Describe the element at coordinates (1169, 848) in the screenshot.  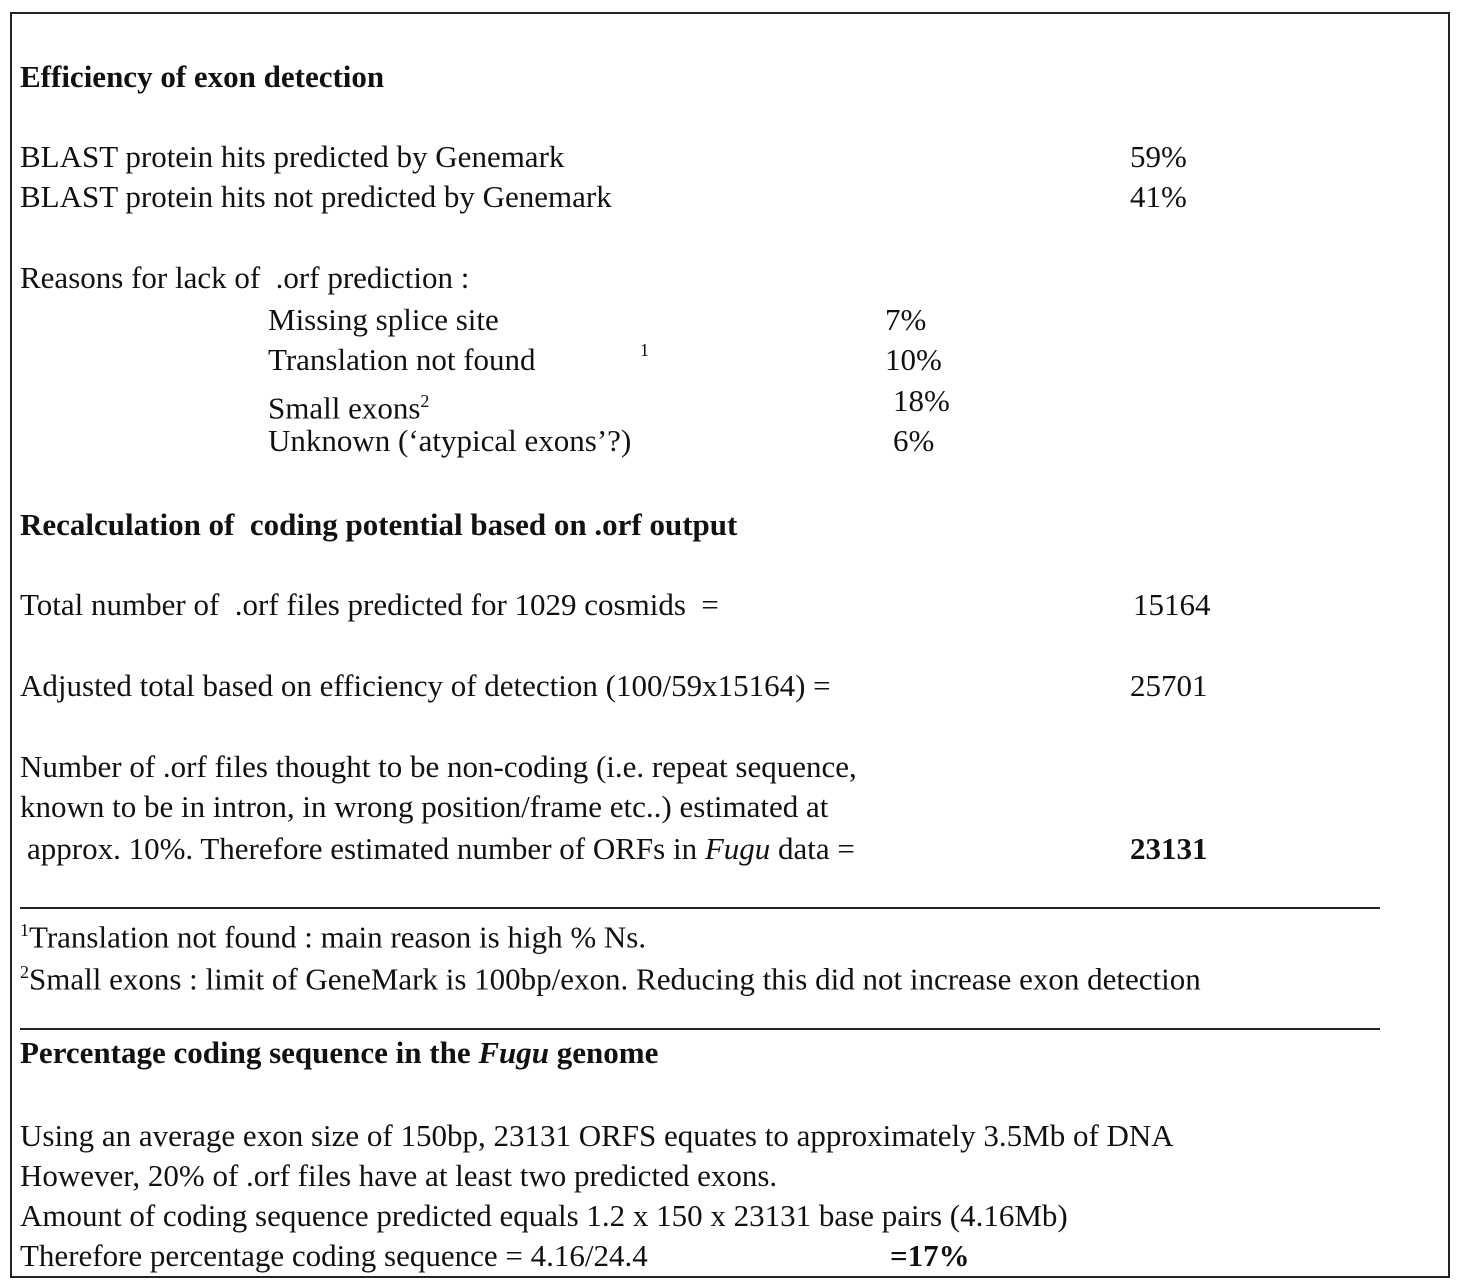
I see `row-value: 23131` at that location.